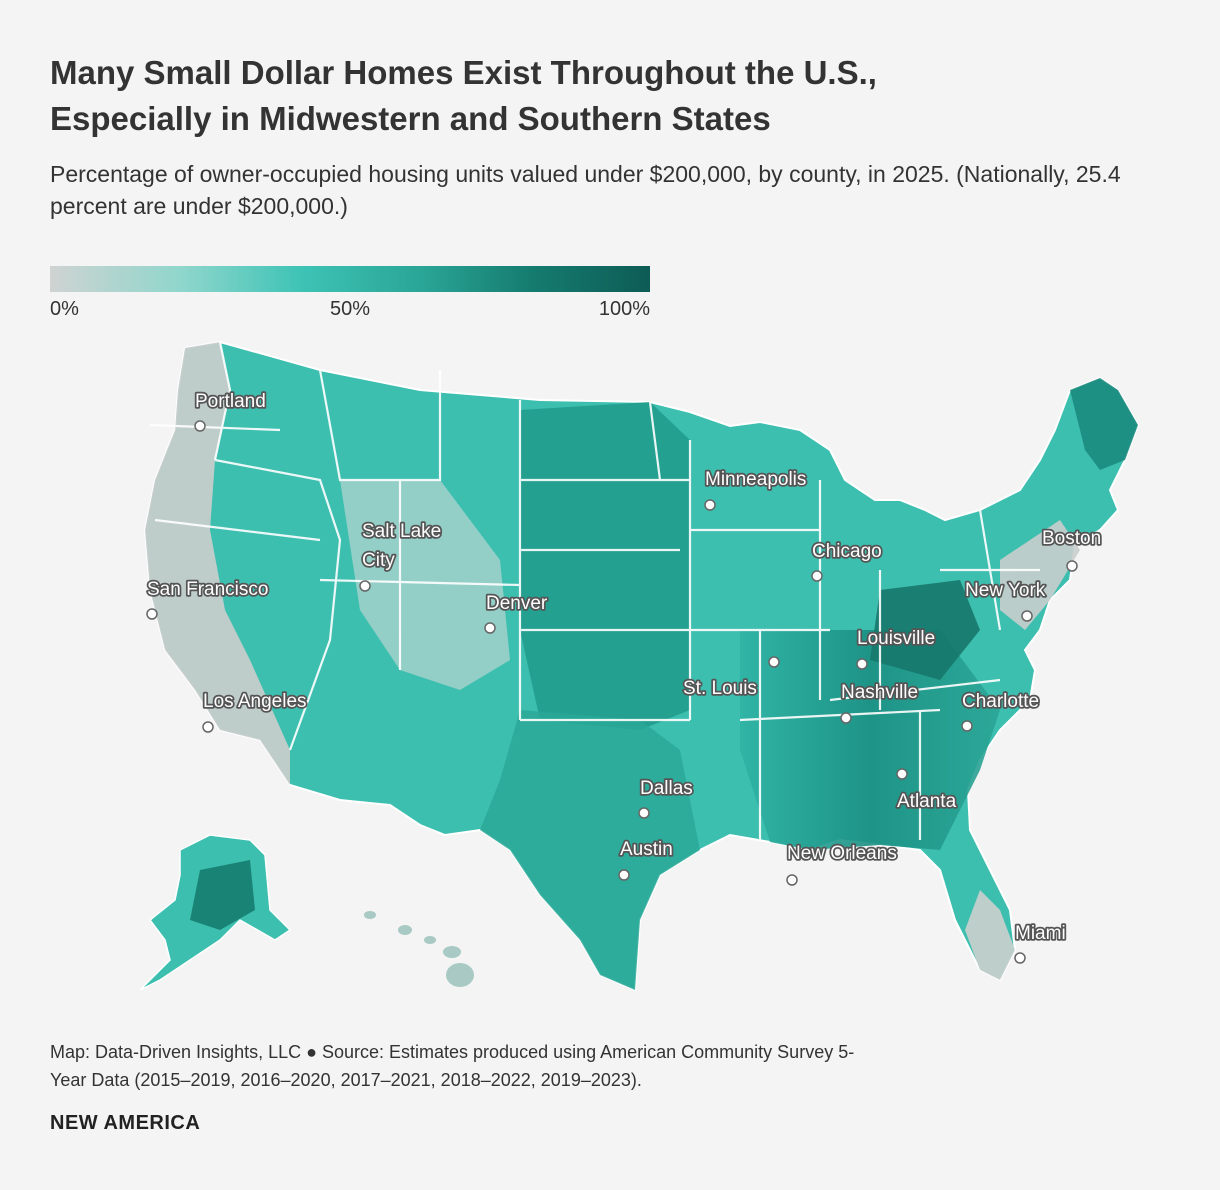 The image size is (1220, 1190). What do you see at coordinates (792, 880) in the screenshot?
I see `city-marker-new-orleans` at bounding box center [792, 880].